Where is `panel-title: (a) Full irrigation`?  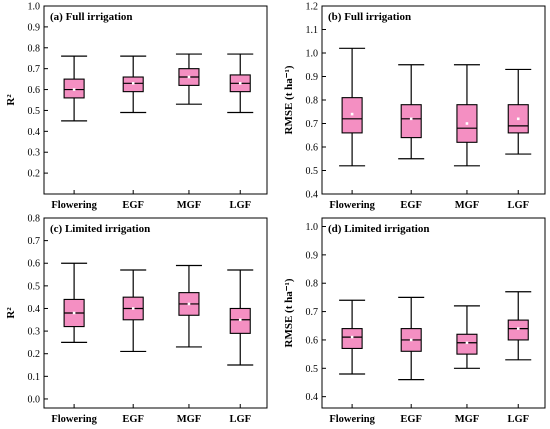 panel-title: (a) Full irrigation is located at coordinates (91, 17).